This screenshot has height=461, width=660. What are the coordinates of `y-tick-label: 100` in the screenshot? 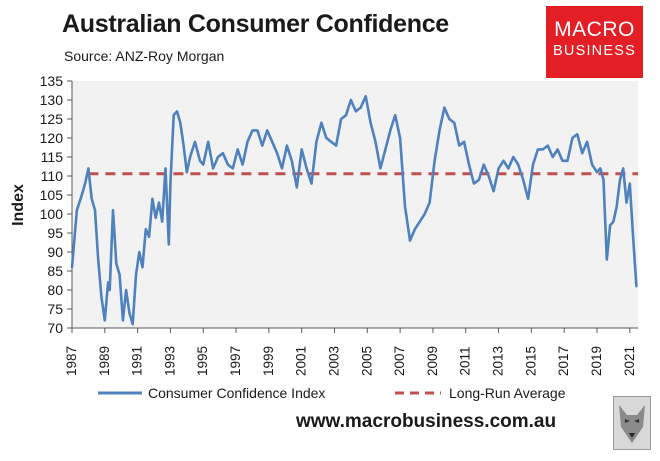 It's located at (52, 214).